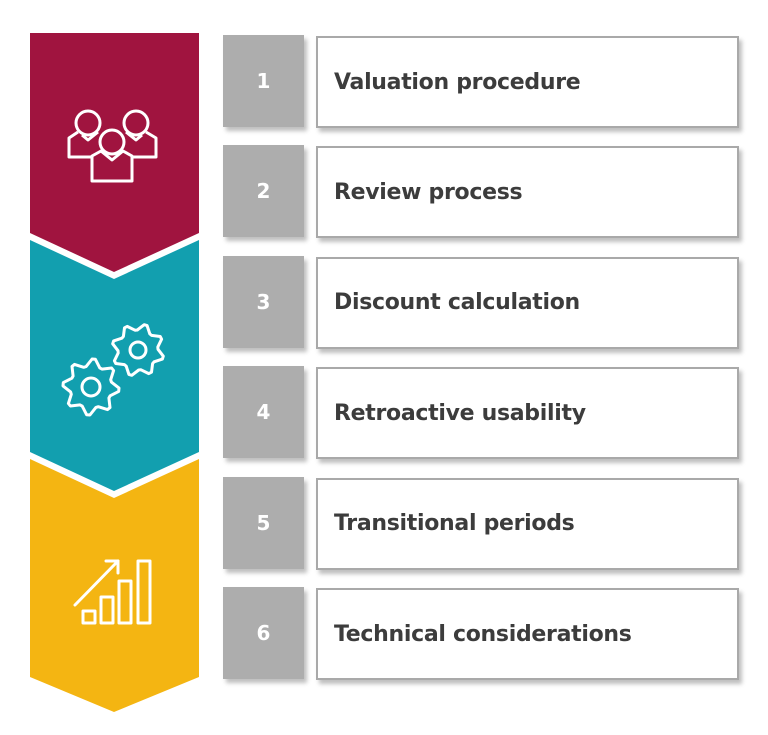 This screenshot has width=768, height=735. I want to click on step-number-4: 4, so click(263, 412).